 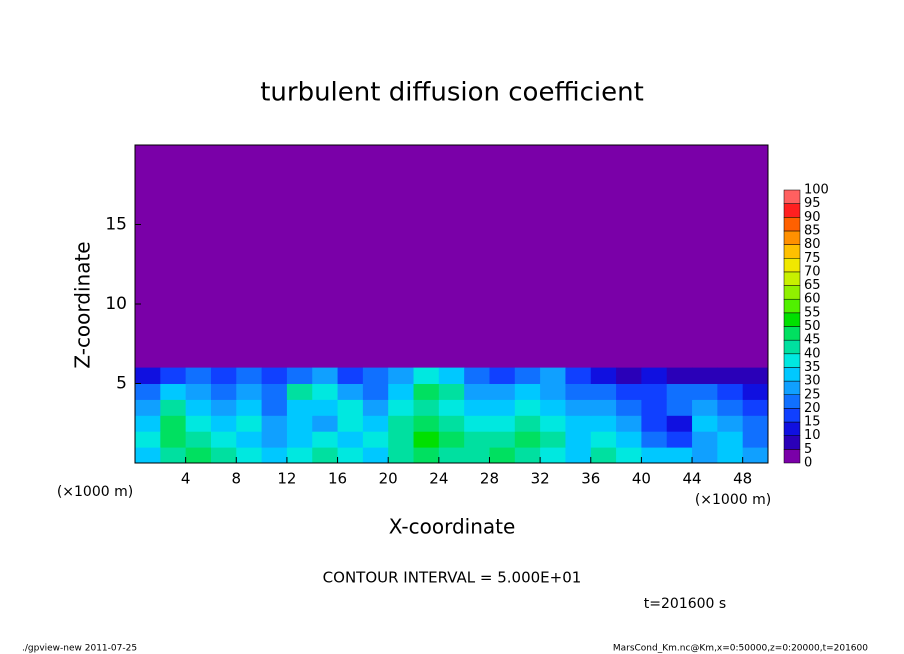 What do you see at coordinates (812, 394) in the screenshot?
I see `colorbar-label: 25` at bounding box center [812, 394].